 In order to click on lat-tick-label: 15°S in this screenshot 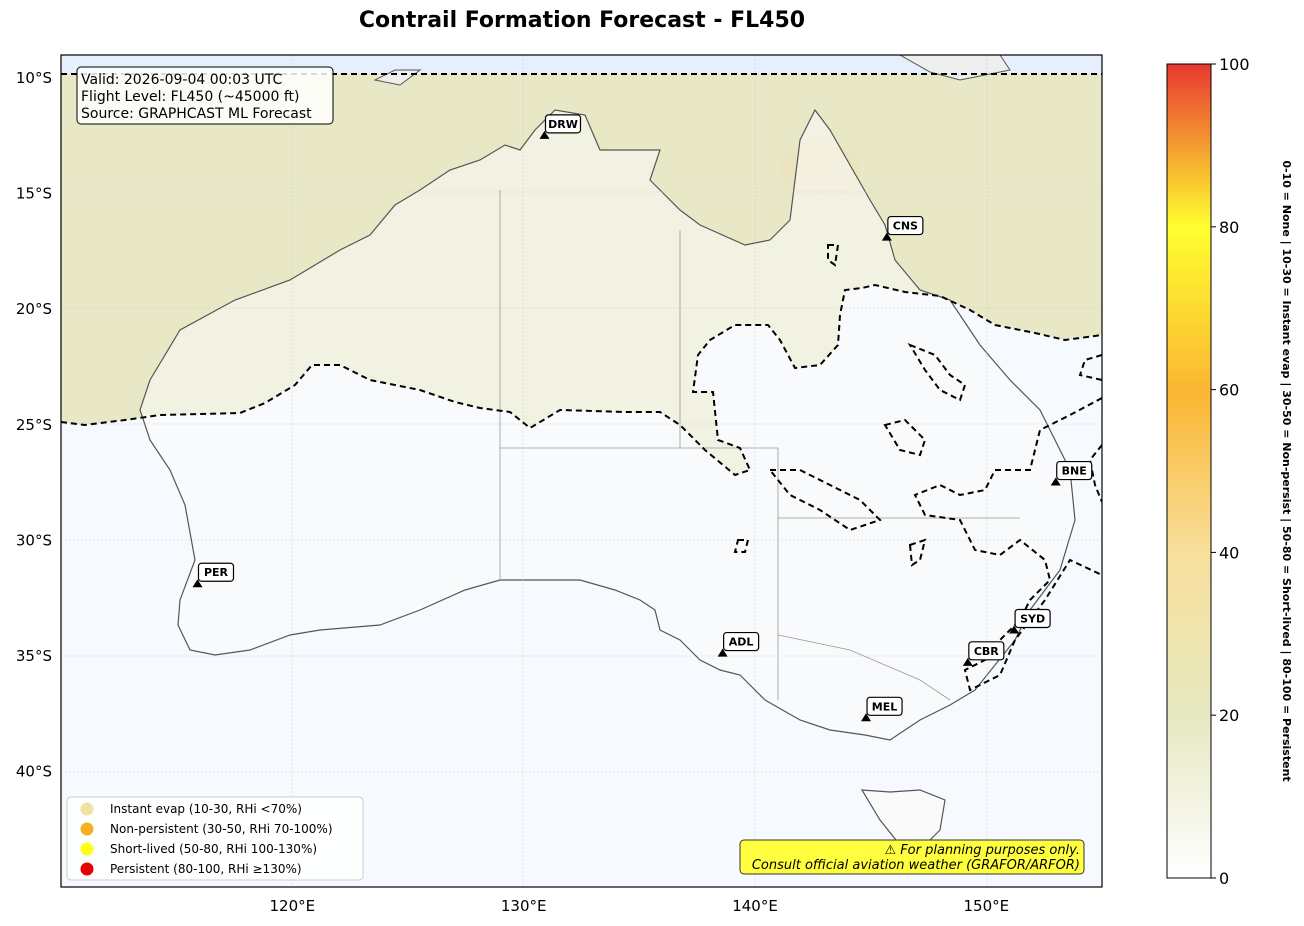, I will do `click(34, 194)`.